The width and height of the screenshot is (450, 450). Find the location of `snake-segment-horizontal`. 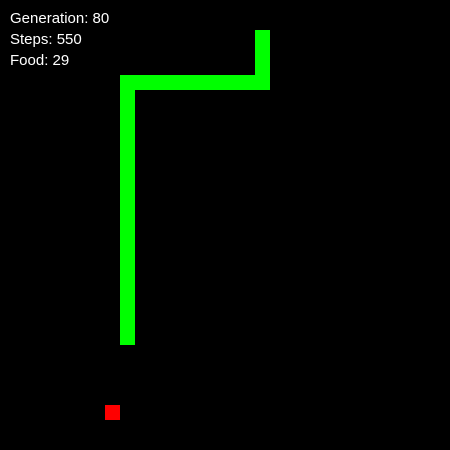

snake-segment-horizontal is located at coordinates (195, 82).